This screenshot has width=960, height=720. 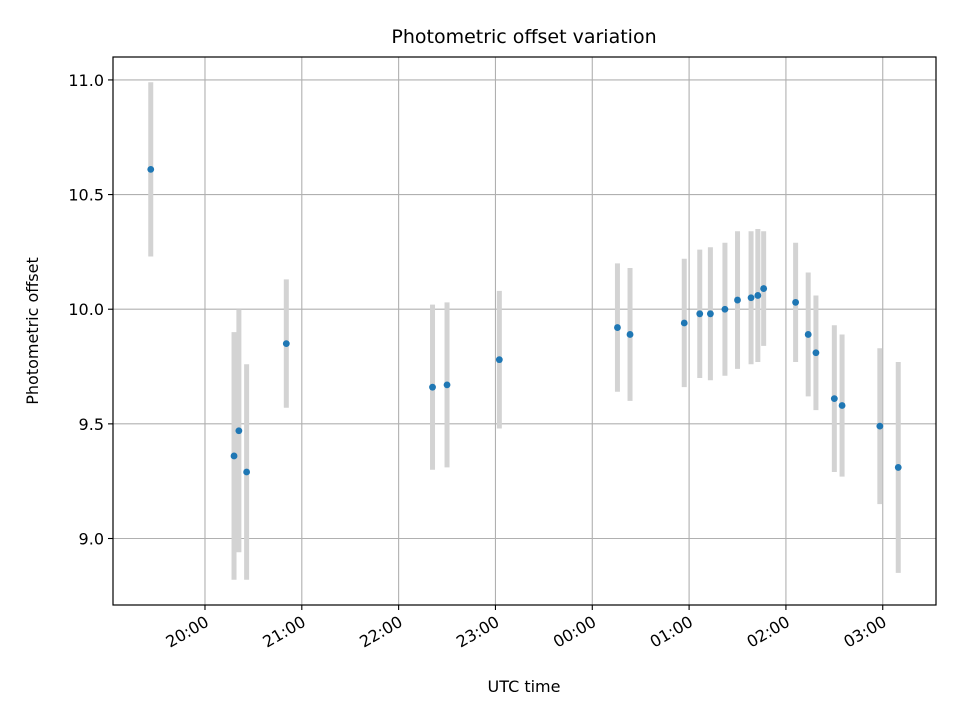 What do you see at coordinates (86, 195) in the screenshot?
I see `y-tick-label: 10.5` at bounding box center [86, 195].